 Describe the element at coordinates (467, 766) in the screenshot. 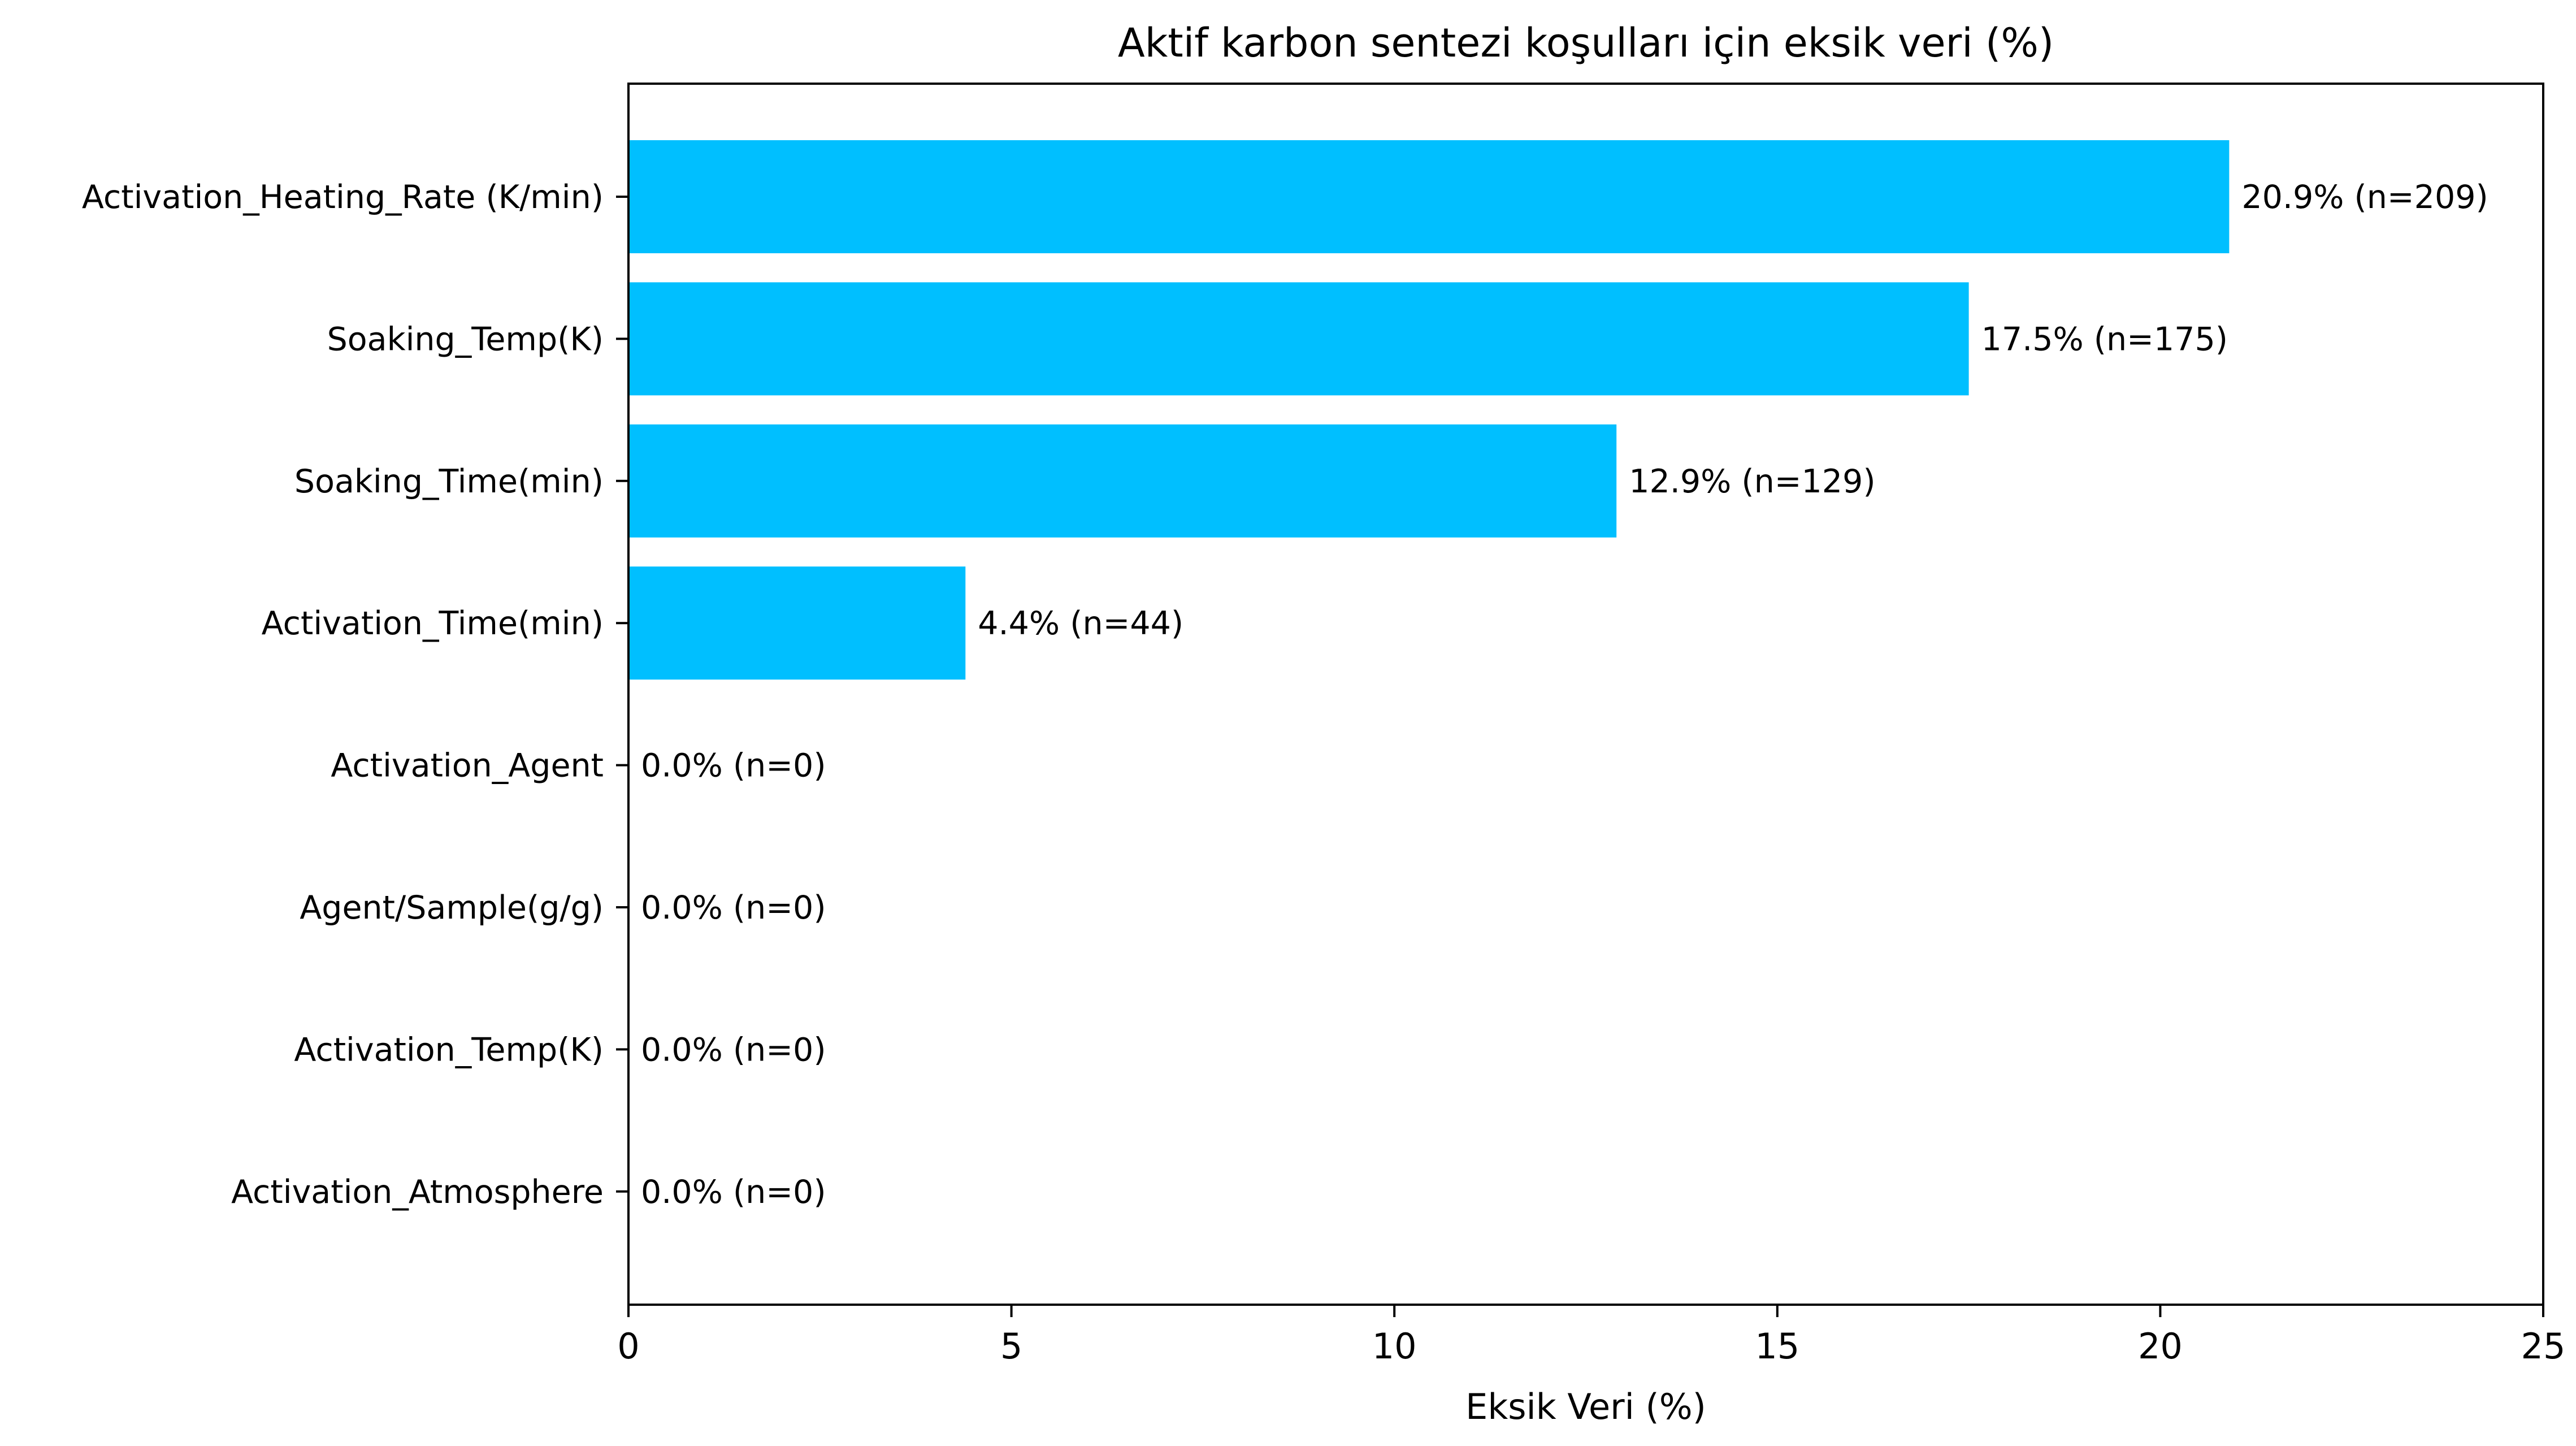

I see `y-tick-label: Activation_Agent` at that location.